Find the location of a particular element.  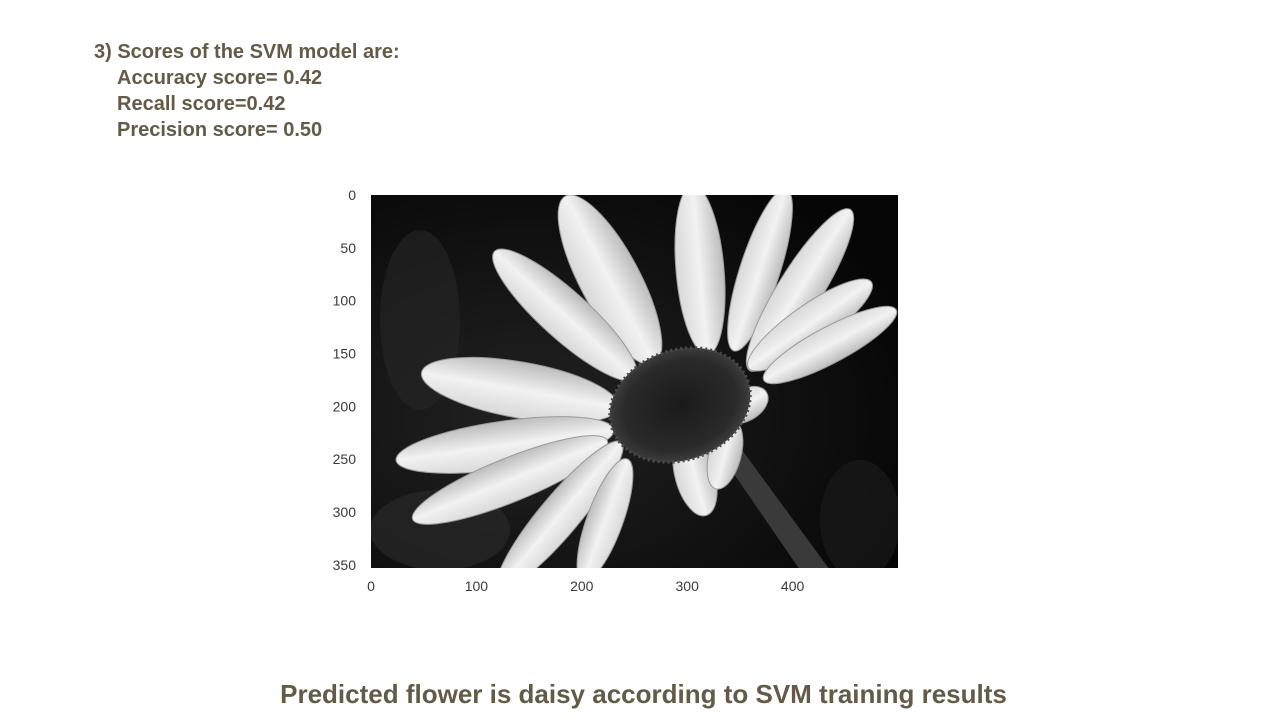

x-tick-label-1: 100 is located at coordinates (477, 586).